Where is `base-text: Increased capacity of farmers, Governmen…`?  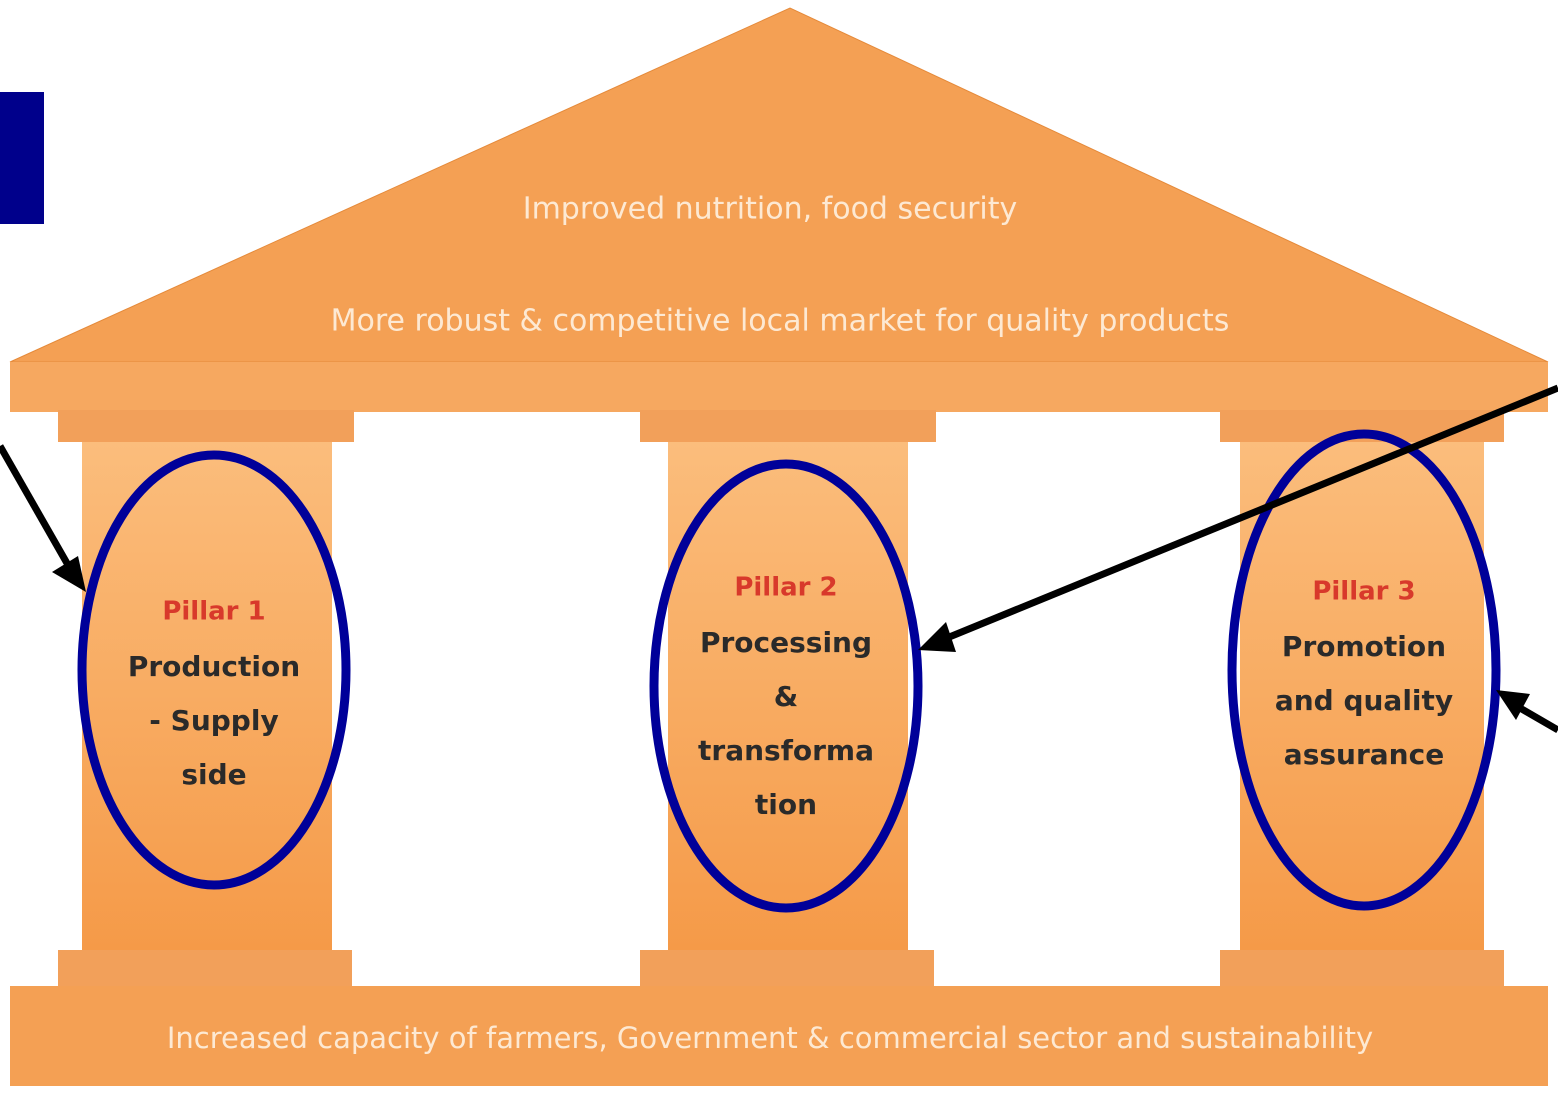 base-text: Increased capacity of farmers, Governmen… is located at coordinates (770, 1038).